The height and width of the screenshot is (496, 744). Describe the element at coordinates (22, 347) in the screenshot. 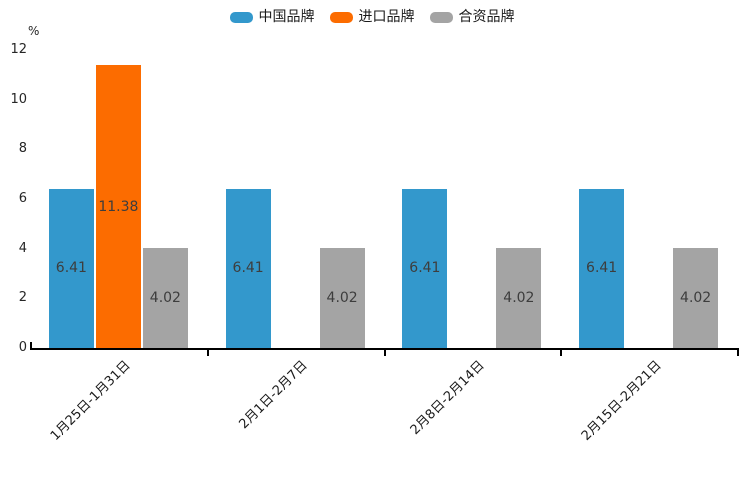

I see `y-tick-label-0: 0` at that location.